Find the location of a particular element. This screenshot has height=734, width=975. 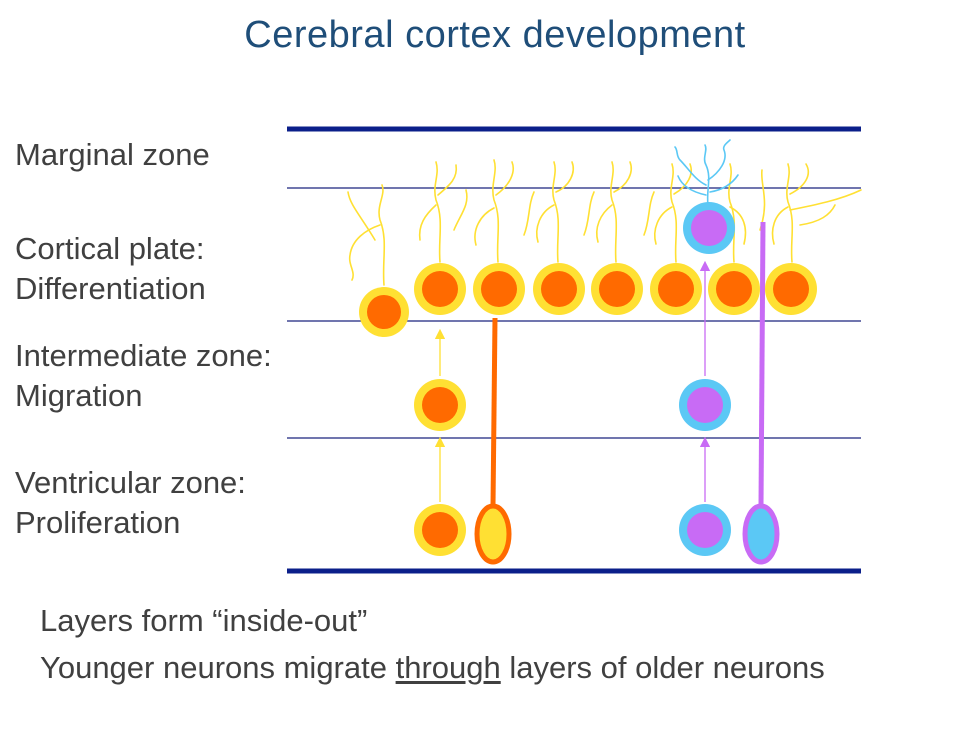

proliferating-younger-neuron-nucleus is located at coordinates (705, 530).